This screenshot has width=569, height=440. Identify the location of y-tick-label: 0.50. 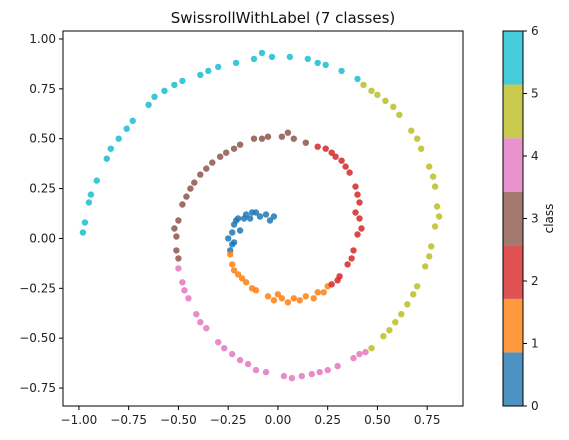
(42, 139).